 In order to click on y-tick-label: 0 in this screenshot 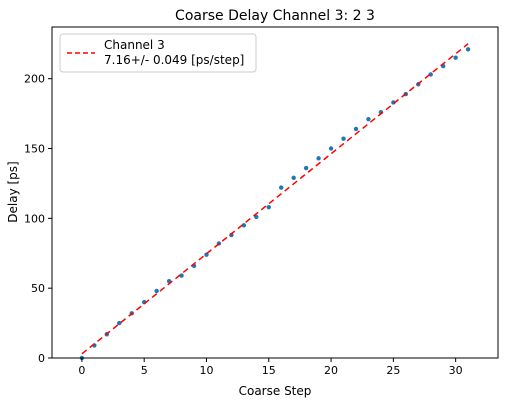, I will do `click(41, 358)`.